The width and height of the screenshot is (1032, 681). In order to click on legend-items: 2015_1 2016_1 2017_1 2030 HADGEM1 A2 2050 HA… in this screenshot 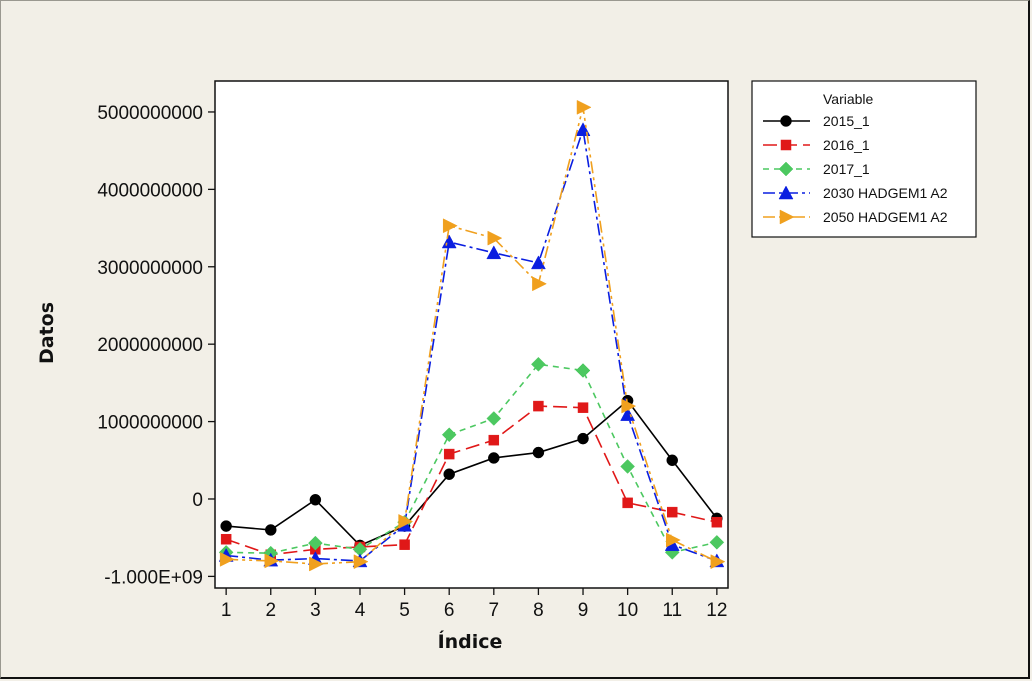, I will do `click(855, 169)`.